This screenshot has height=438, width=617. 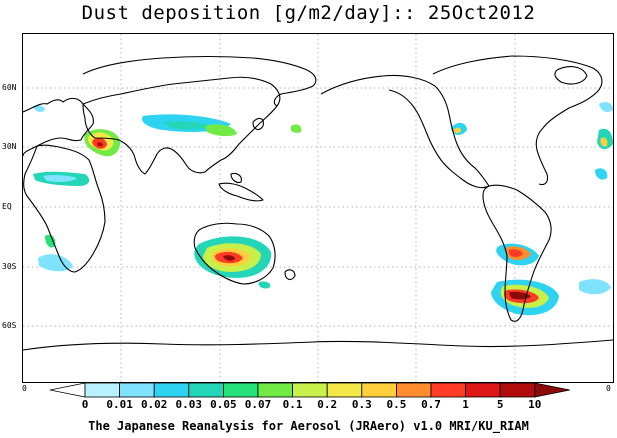 What do you see at coordinates (189, 404) in the screenshot?
I see `colorbar-label: 0.03` at bounding box center [189, 404].